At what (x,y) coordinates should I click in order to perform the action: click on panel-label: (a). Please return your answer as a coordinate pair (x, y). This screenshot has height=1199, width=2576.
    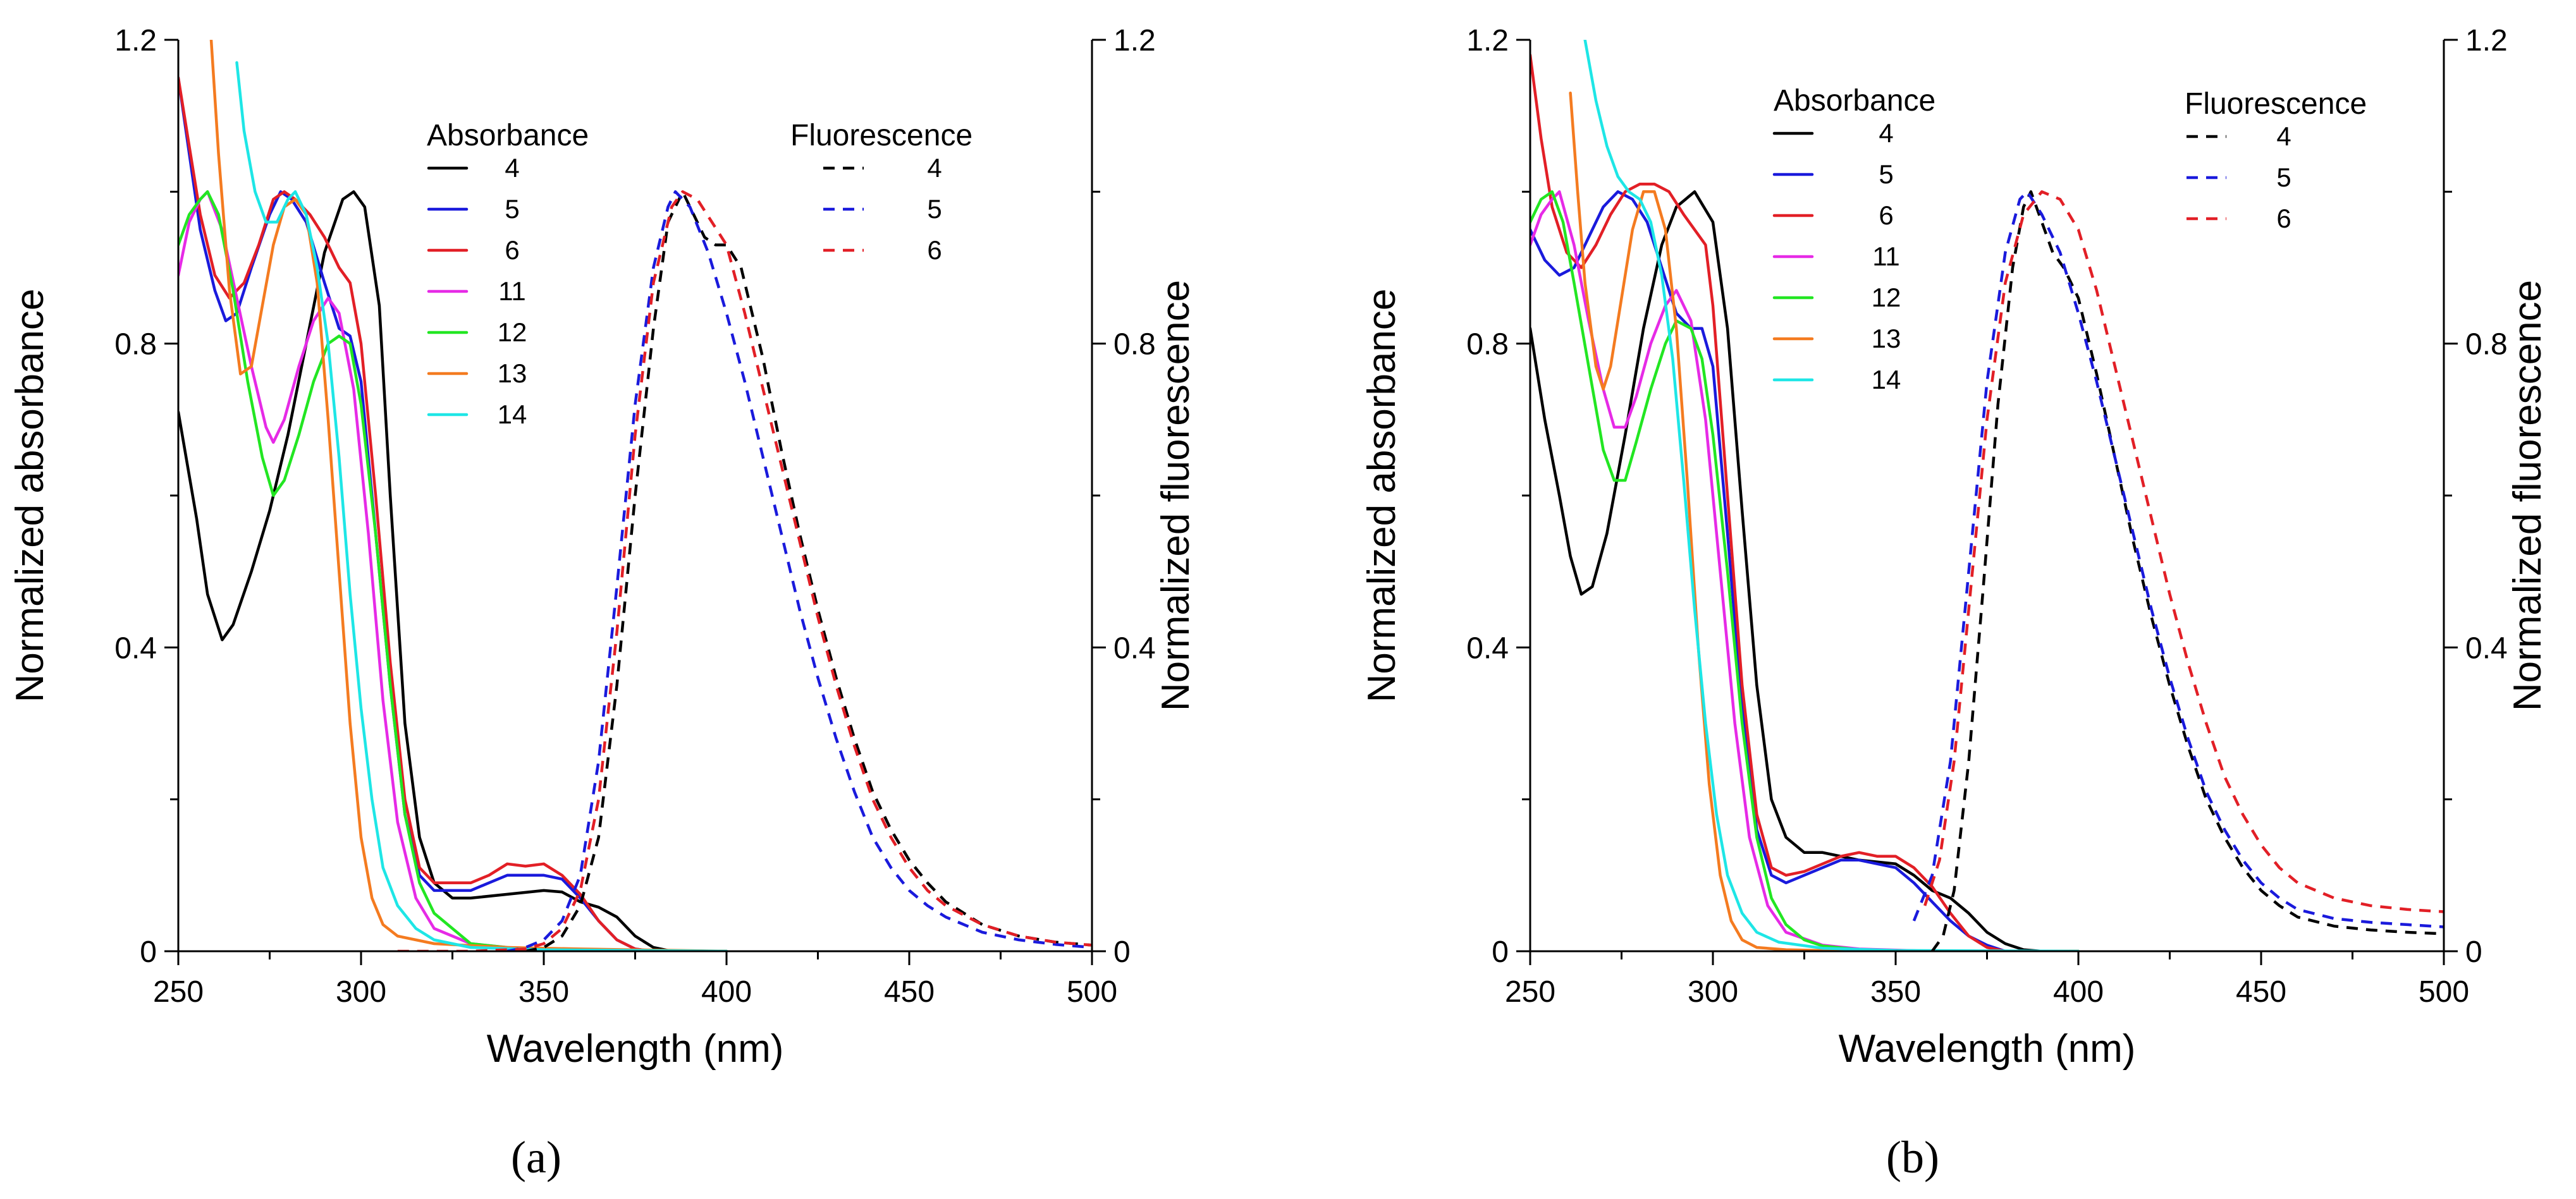
    Looking at the image, I should click on (536, 1157).